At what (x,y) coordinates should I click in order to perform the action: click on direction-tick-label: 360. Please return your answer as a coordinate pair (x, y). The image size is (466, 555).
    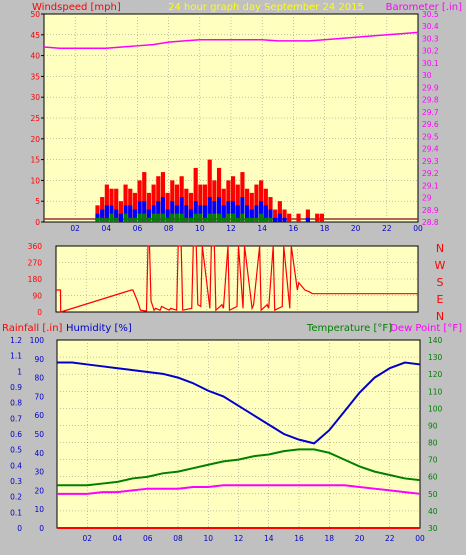
    Looking at the image, I should click on (35, 246).